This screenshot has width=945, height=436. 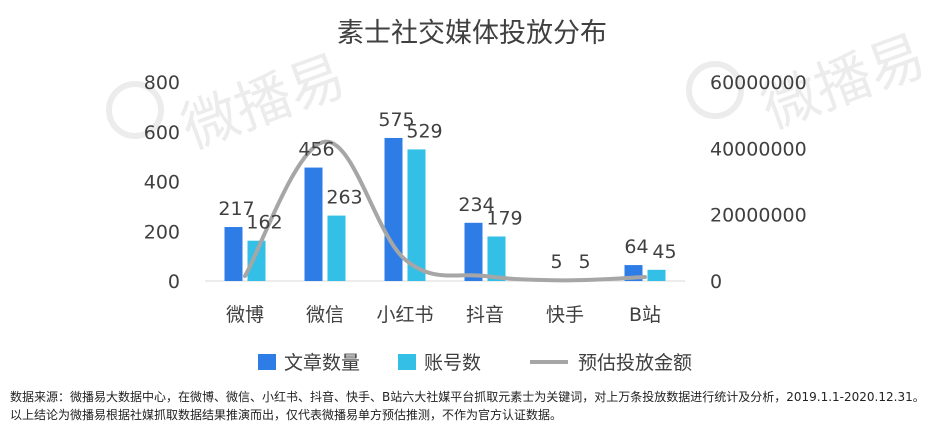 What do you see at coordinates (635, 363) in the screenshot?
I see `legend-label: 预估投放金额` at bounding box center [635, 363].